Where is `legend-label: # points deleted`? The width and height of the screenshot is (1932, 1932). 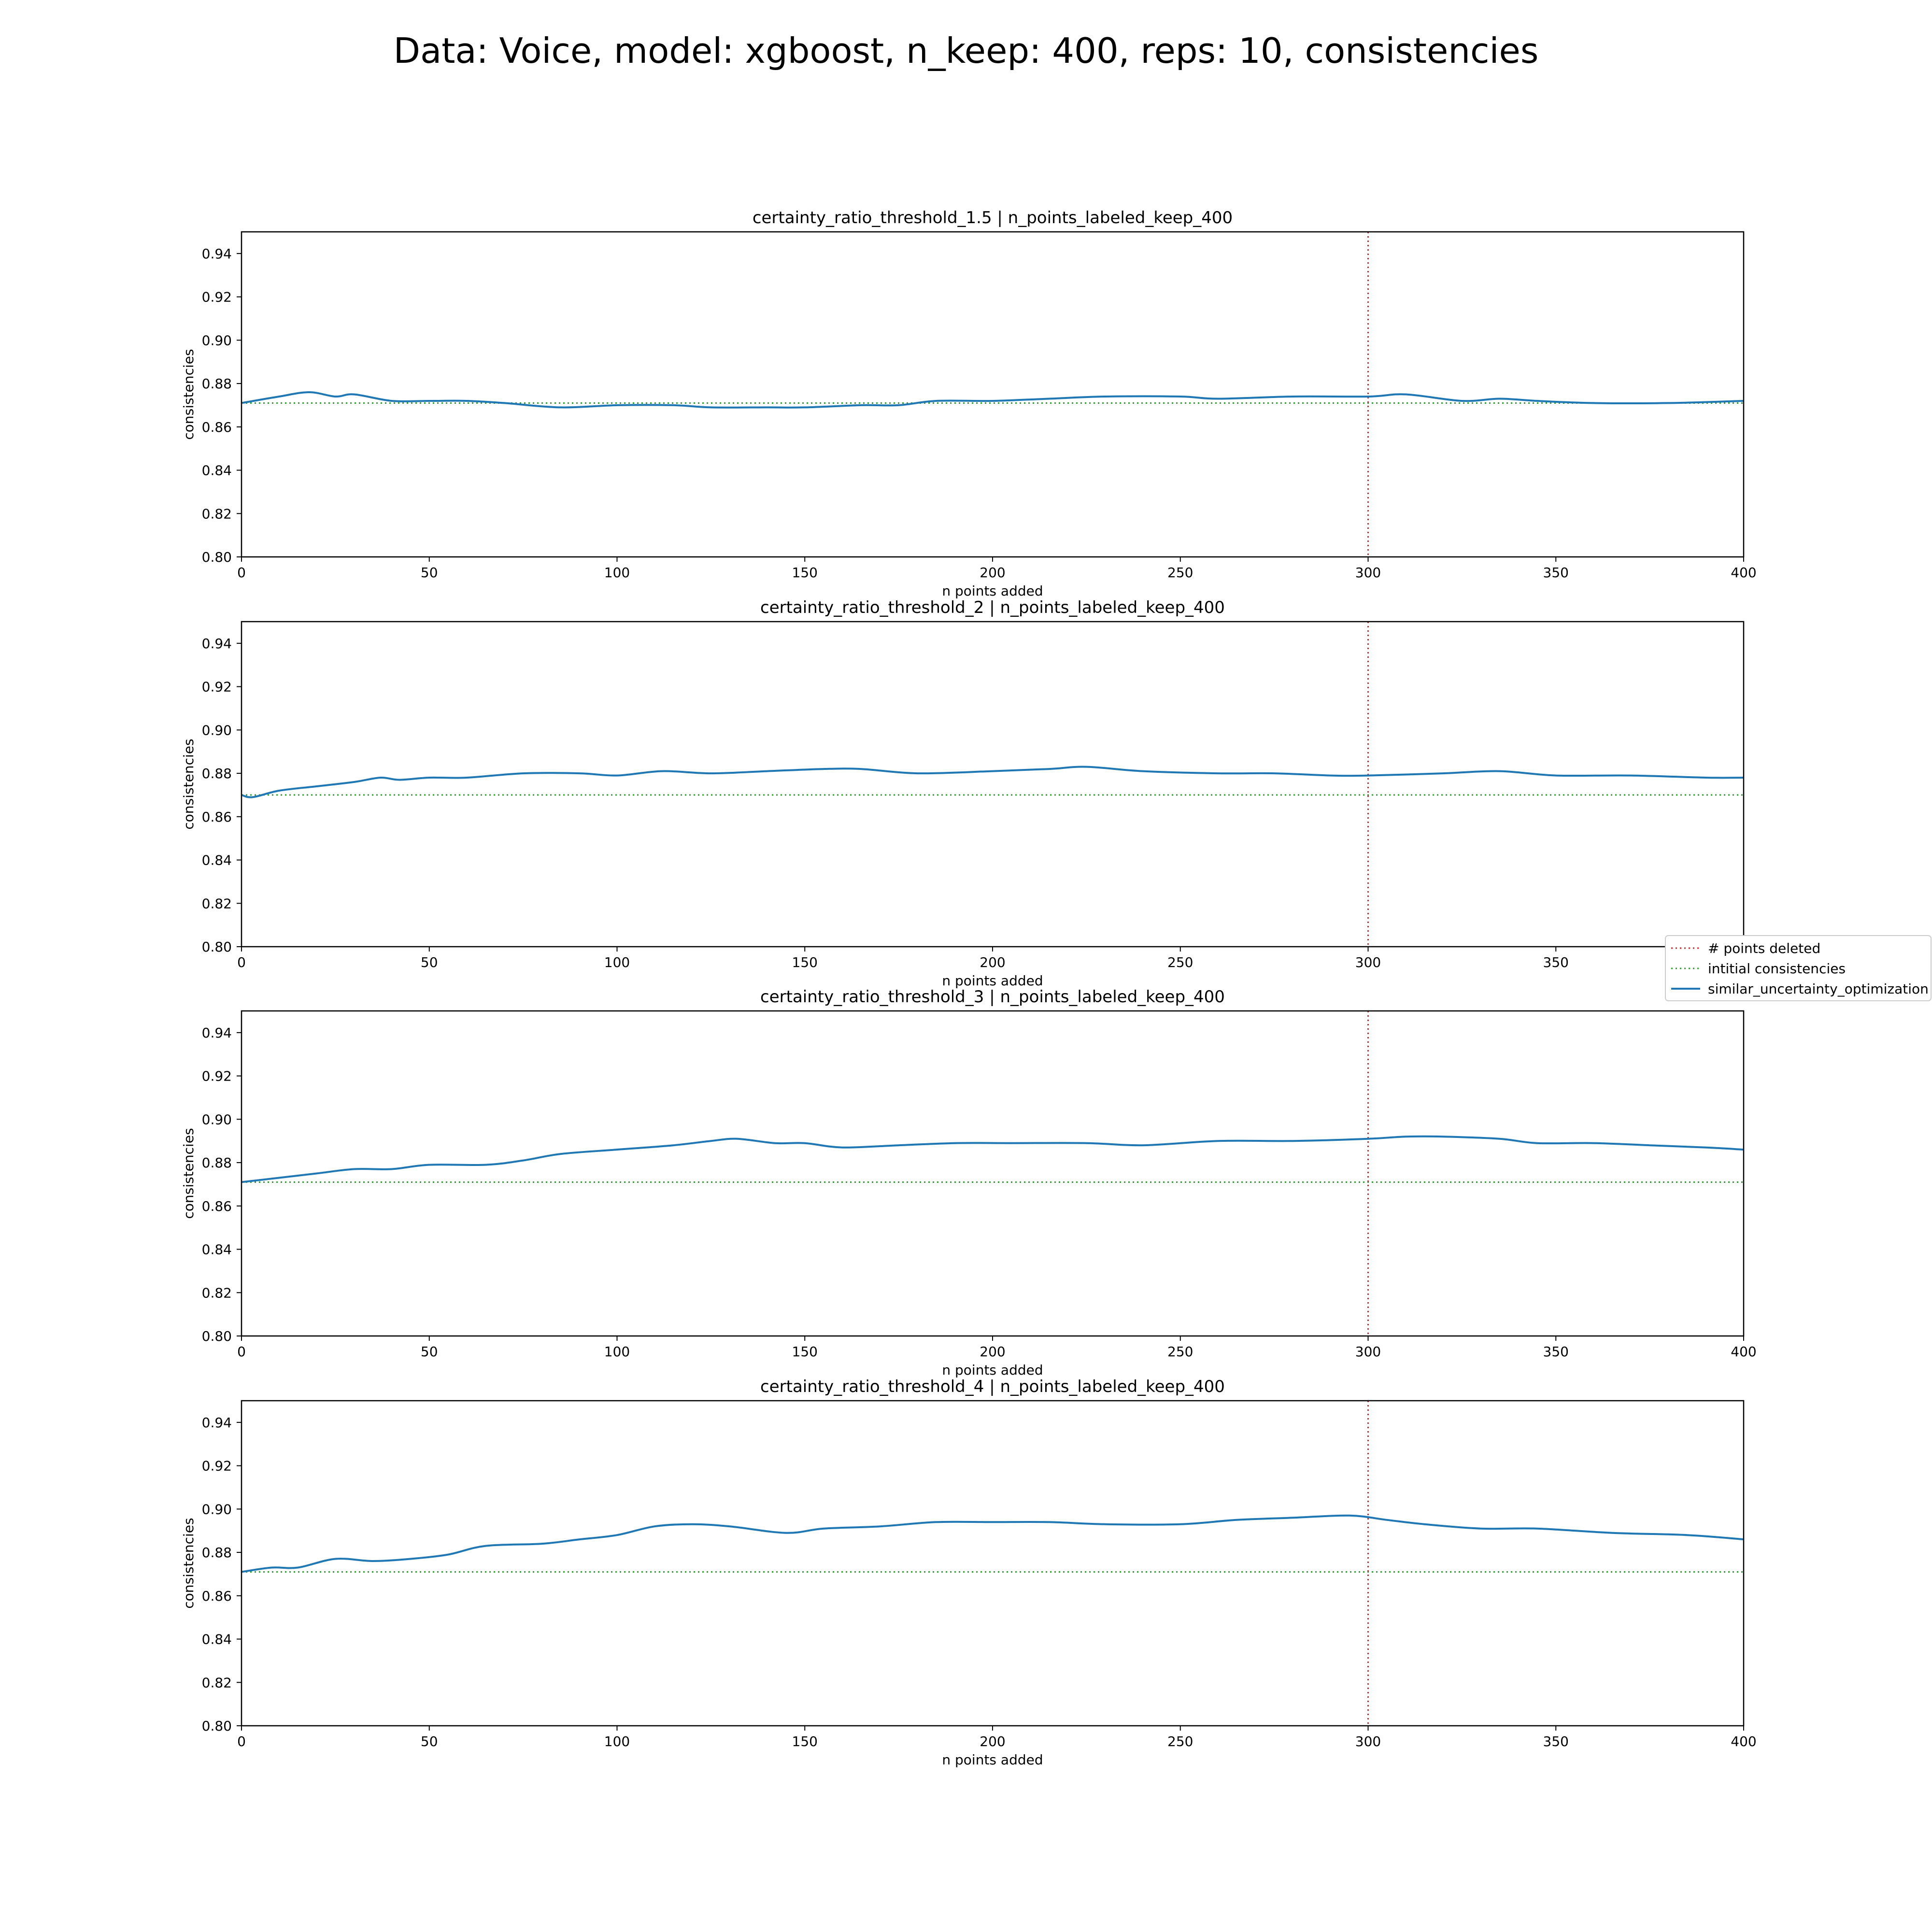
legend-label: # points deleted is located at coordinates (1764, 948).